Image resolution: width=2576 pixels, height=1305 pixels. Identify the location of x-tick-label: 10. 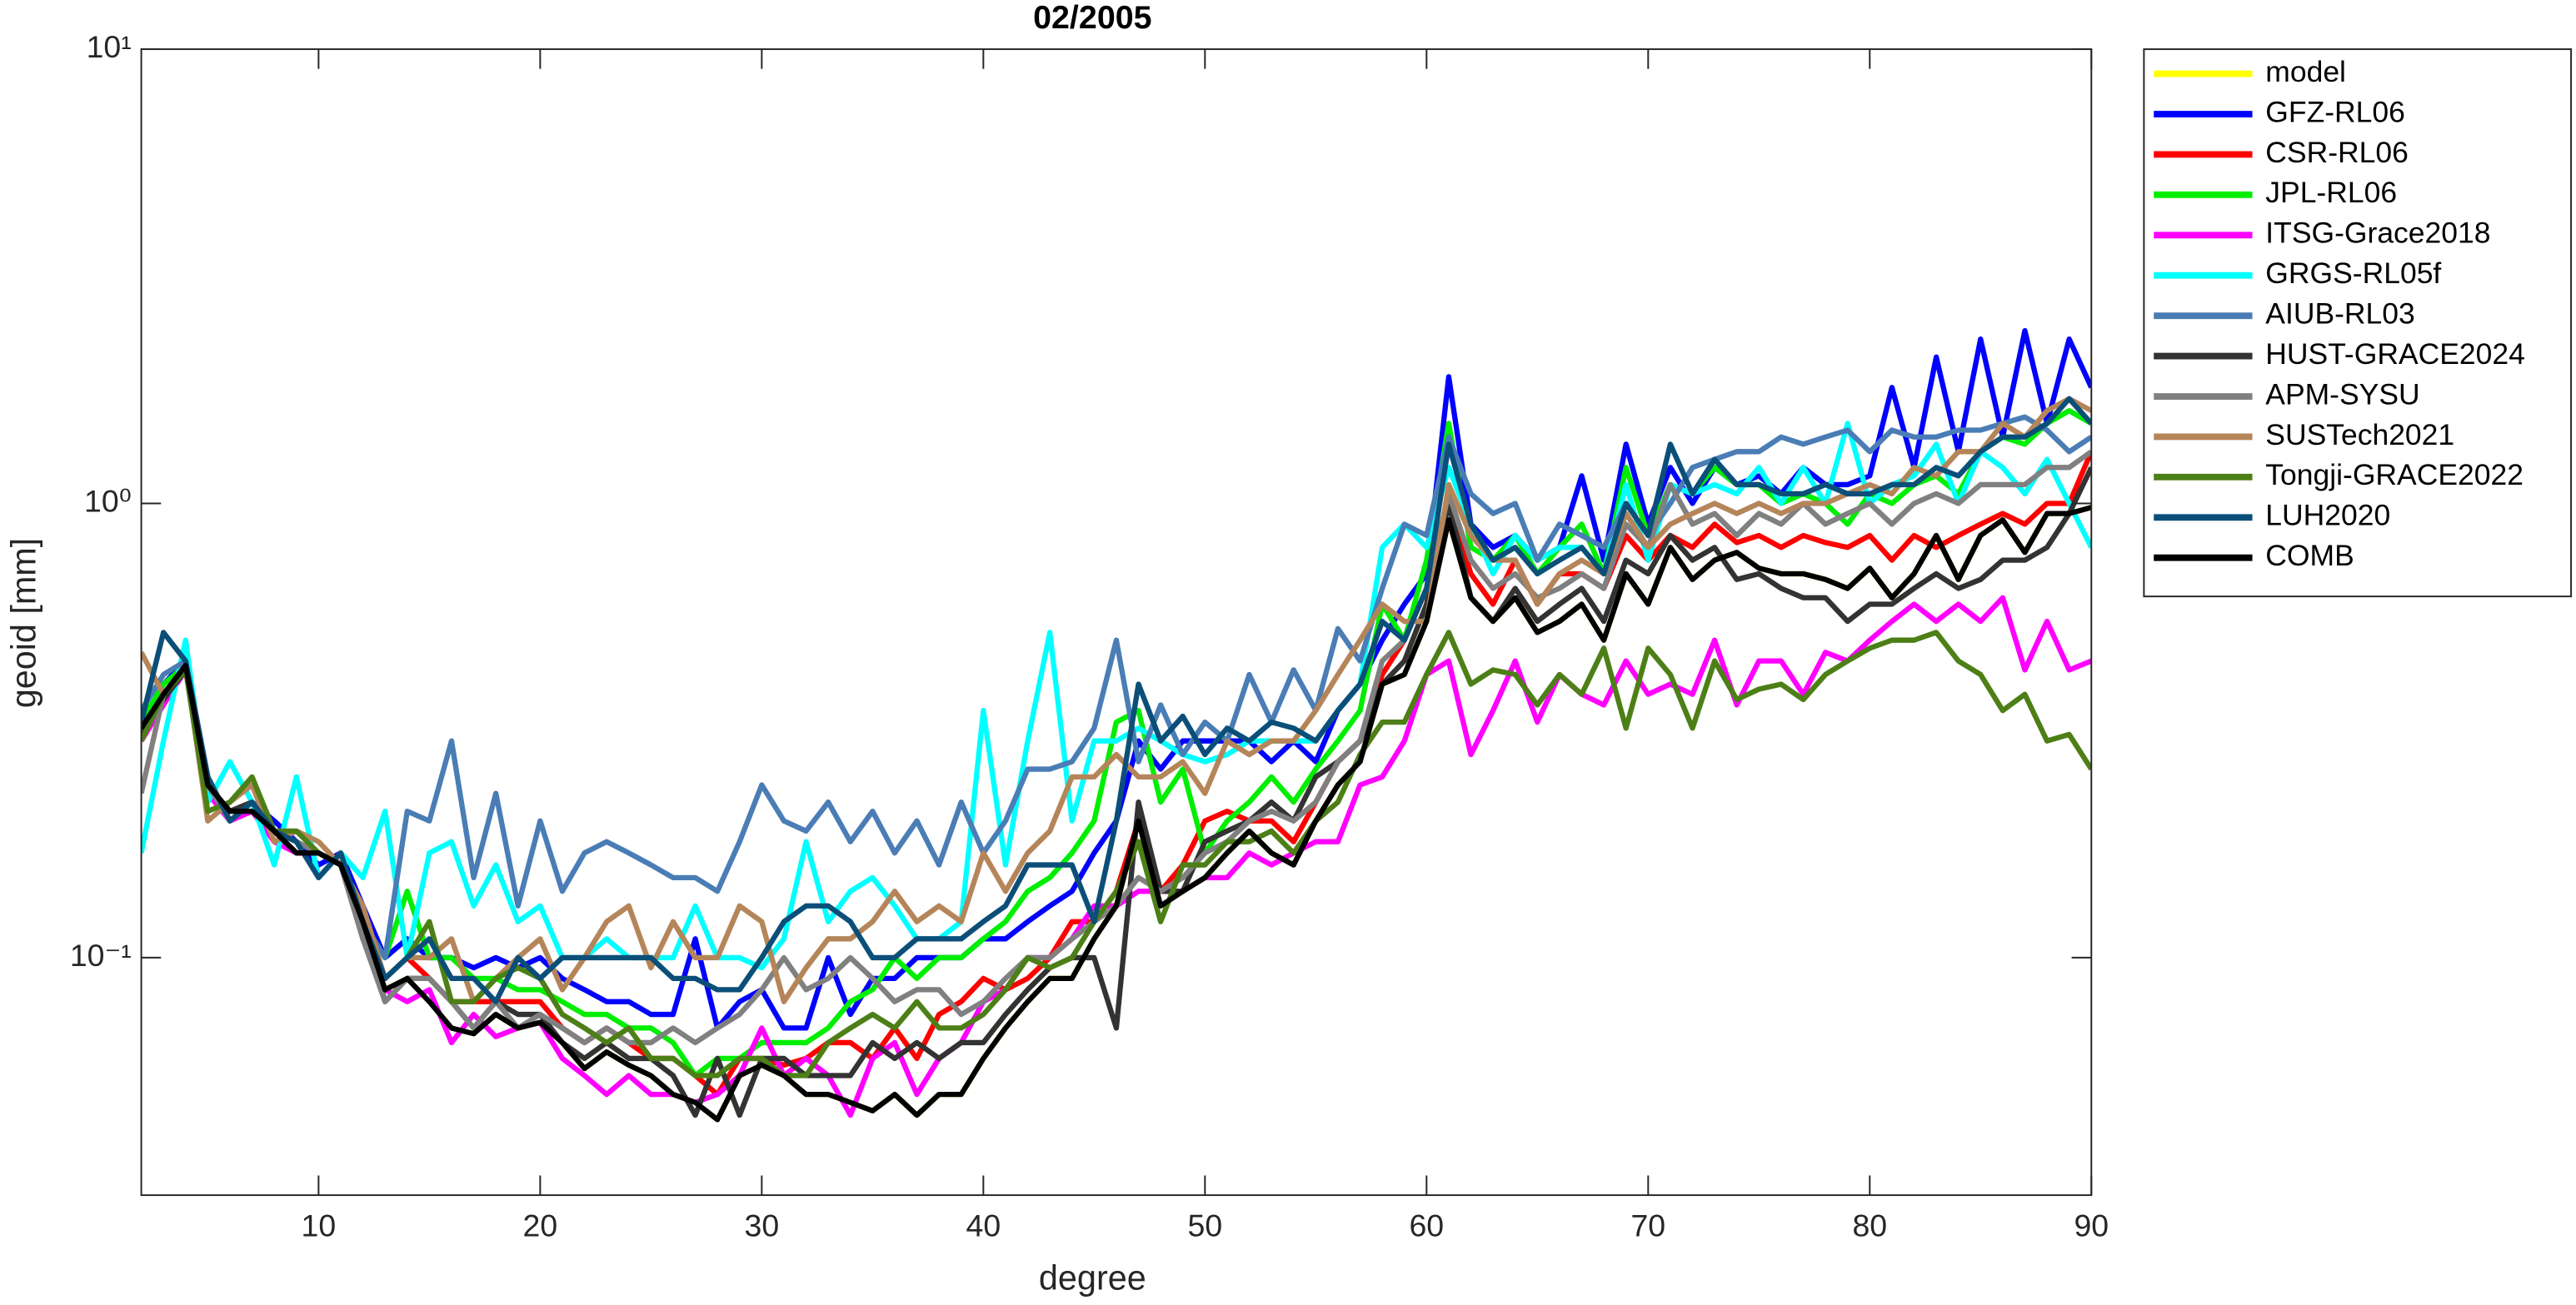
(319, 1225).